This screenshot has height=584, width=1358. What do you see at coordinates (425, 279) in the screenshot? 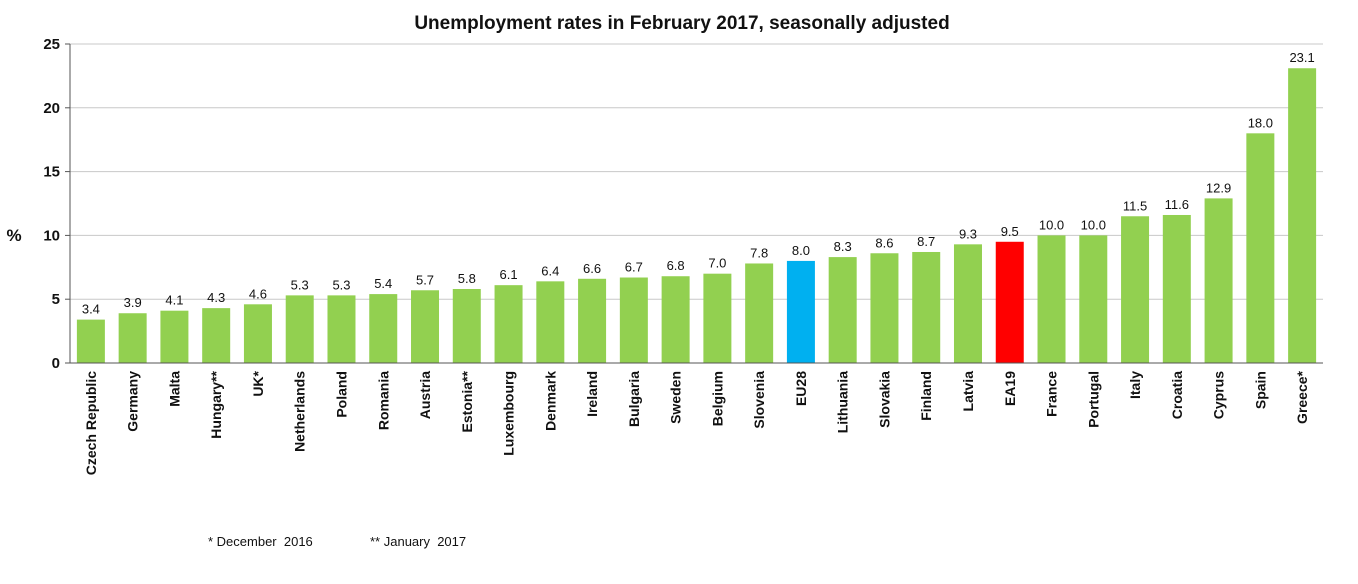
I see `data-label: 5.7` at bounding box center [425, 279].